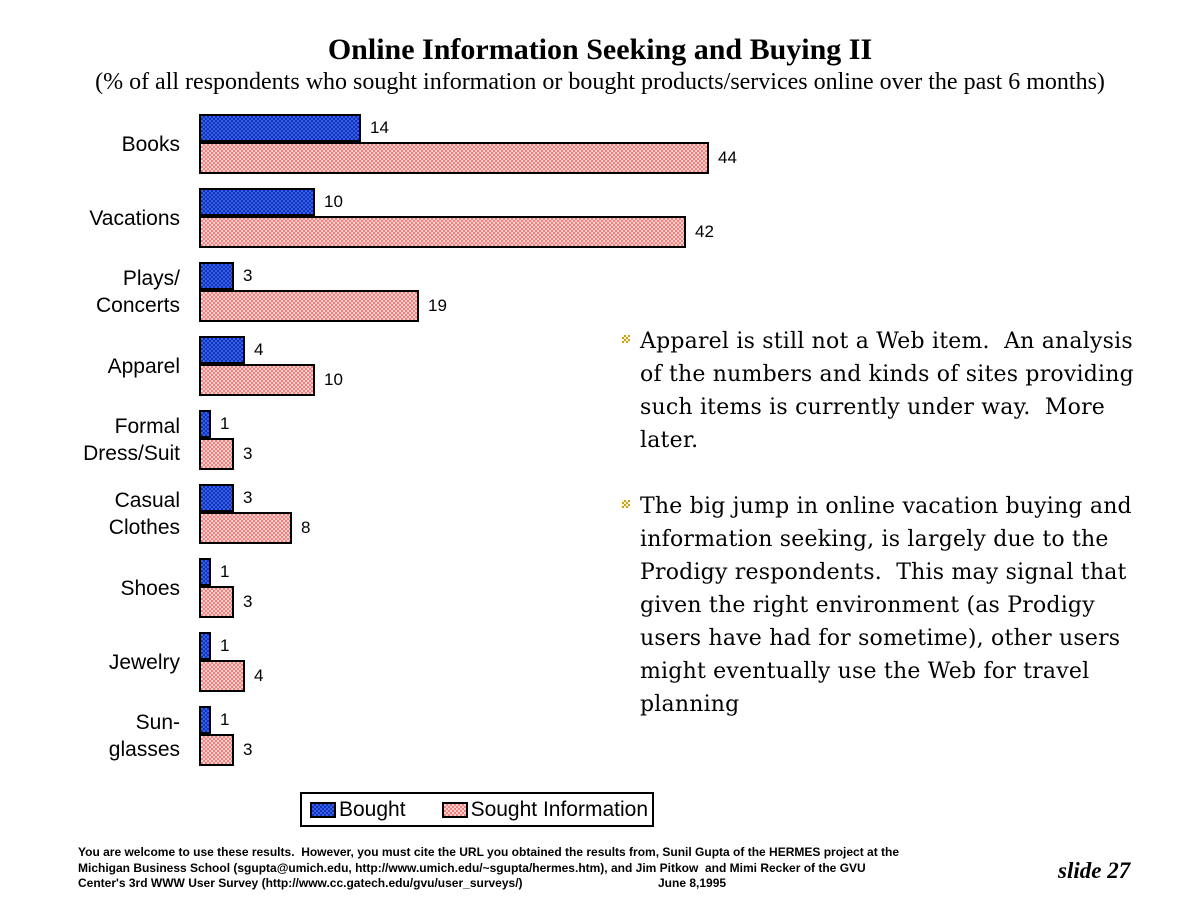 This screenshot has height=908, width=1200. I want to click on value-label-sought: 4, so click(259, 675).